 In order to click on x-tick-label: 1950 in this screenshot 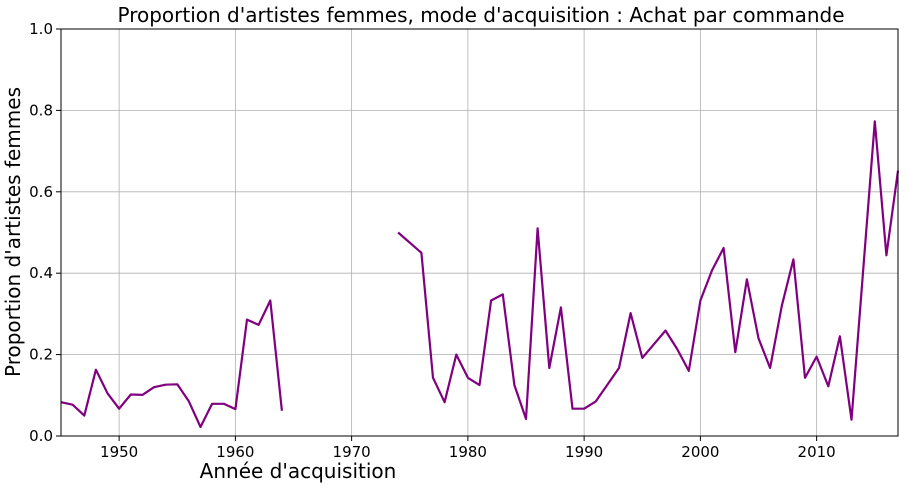, I will do `click(119, 452)`.